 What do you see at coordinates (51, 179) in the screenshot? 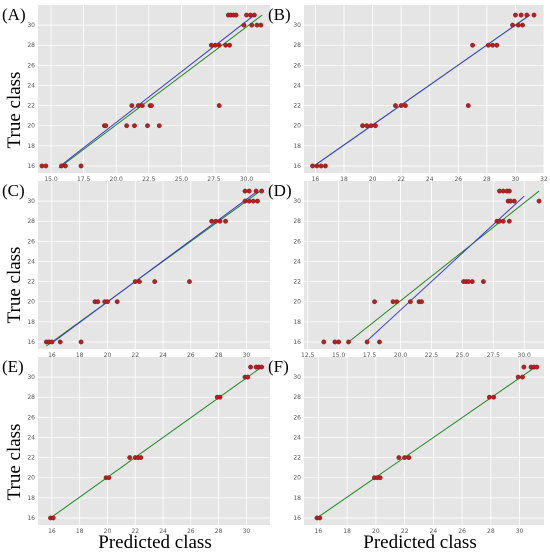
I see `x-tick-label: 15.0` at bounding box center [51, 179].